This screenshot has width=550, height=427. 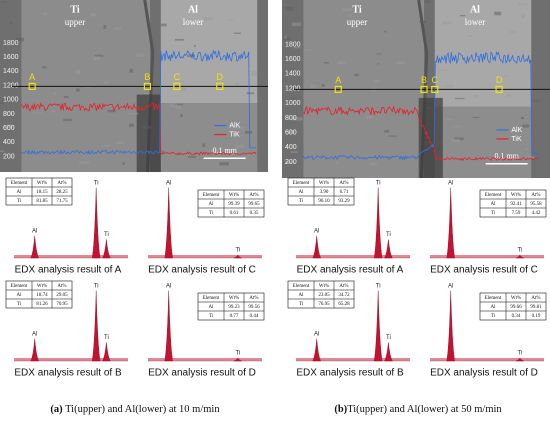 What do you see at coordinates (418, 409) in the screenshot?
I see `caption: (b)Ti(upper) and Al(lower) at 50 m/min` at bounding box center [418, 409].